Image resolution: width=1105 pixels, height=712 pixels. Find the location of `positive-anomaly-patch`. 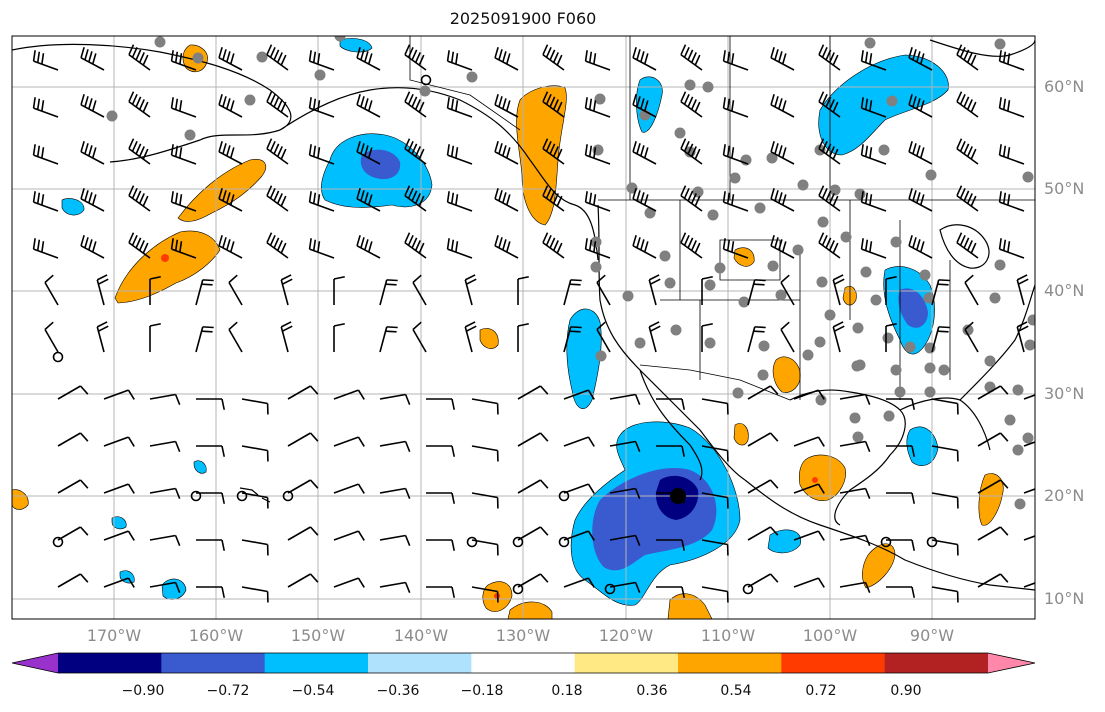

positive-anomaly-patch is located at coordinates (690, 606).